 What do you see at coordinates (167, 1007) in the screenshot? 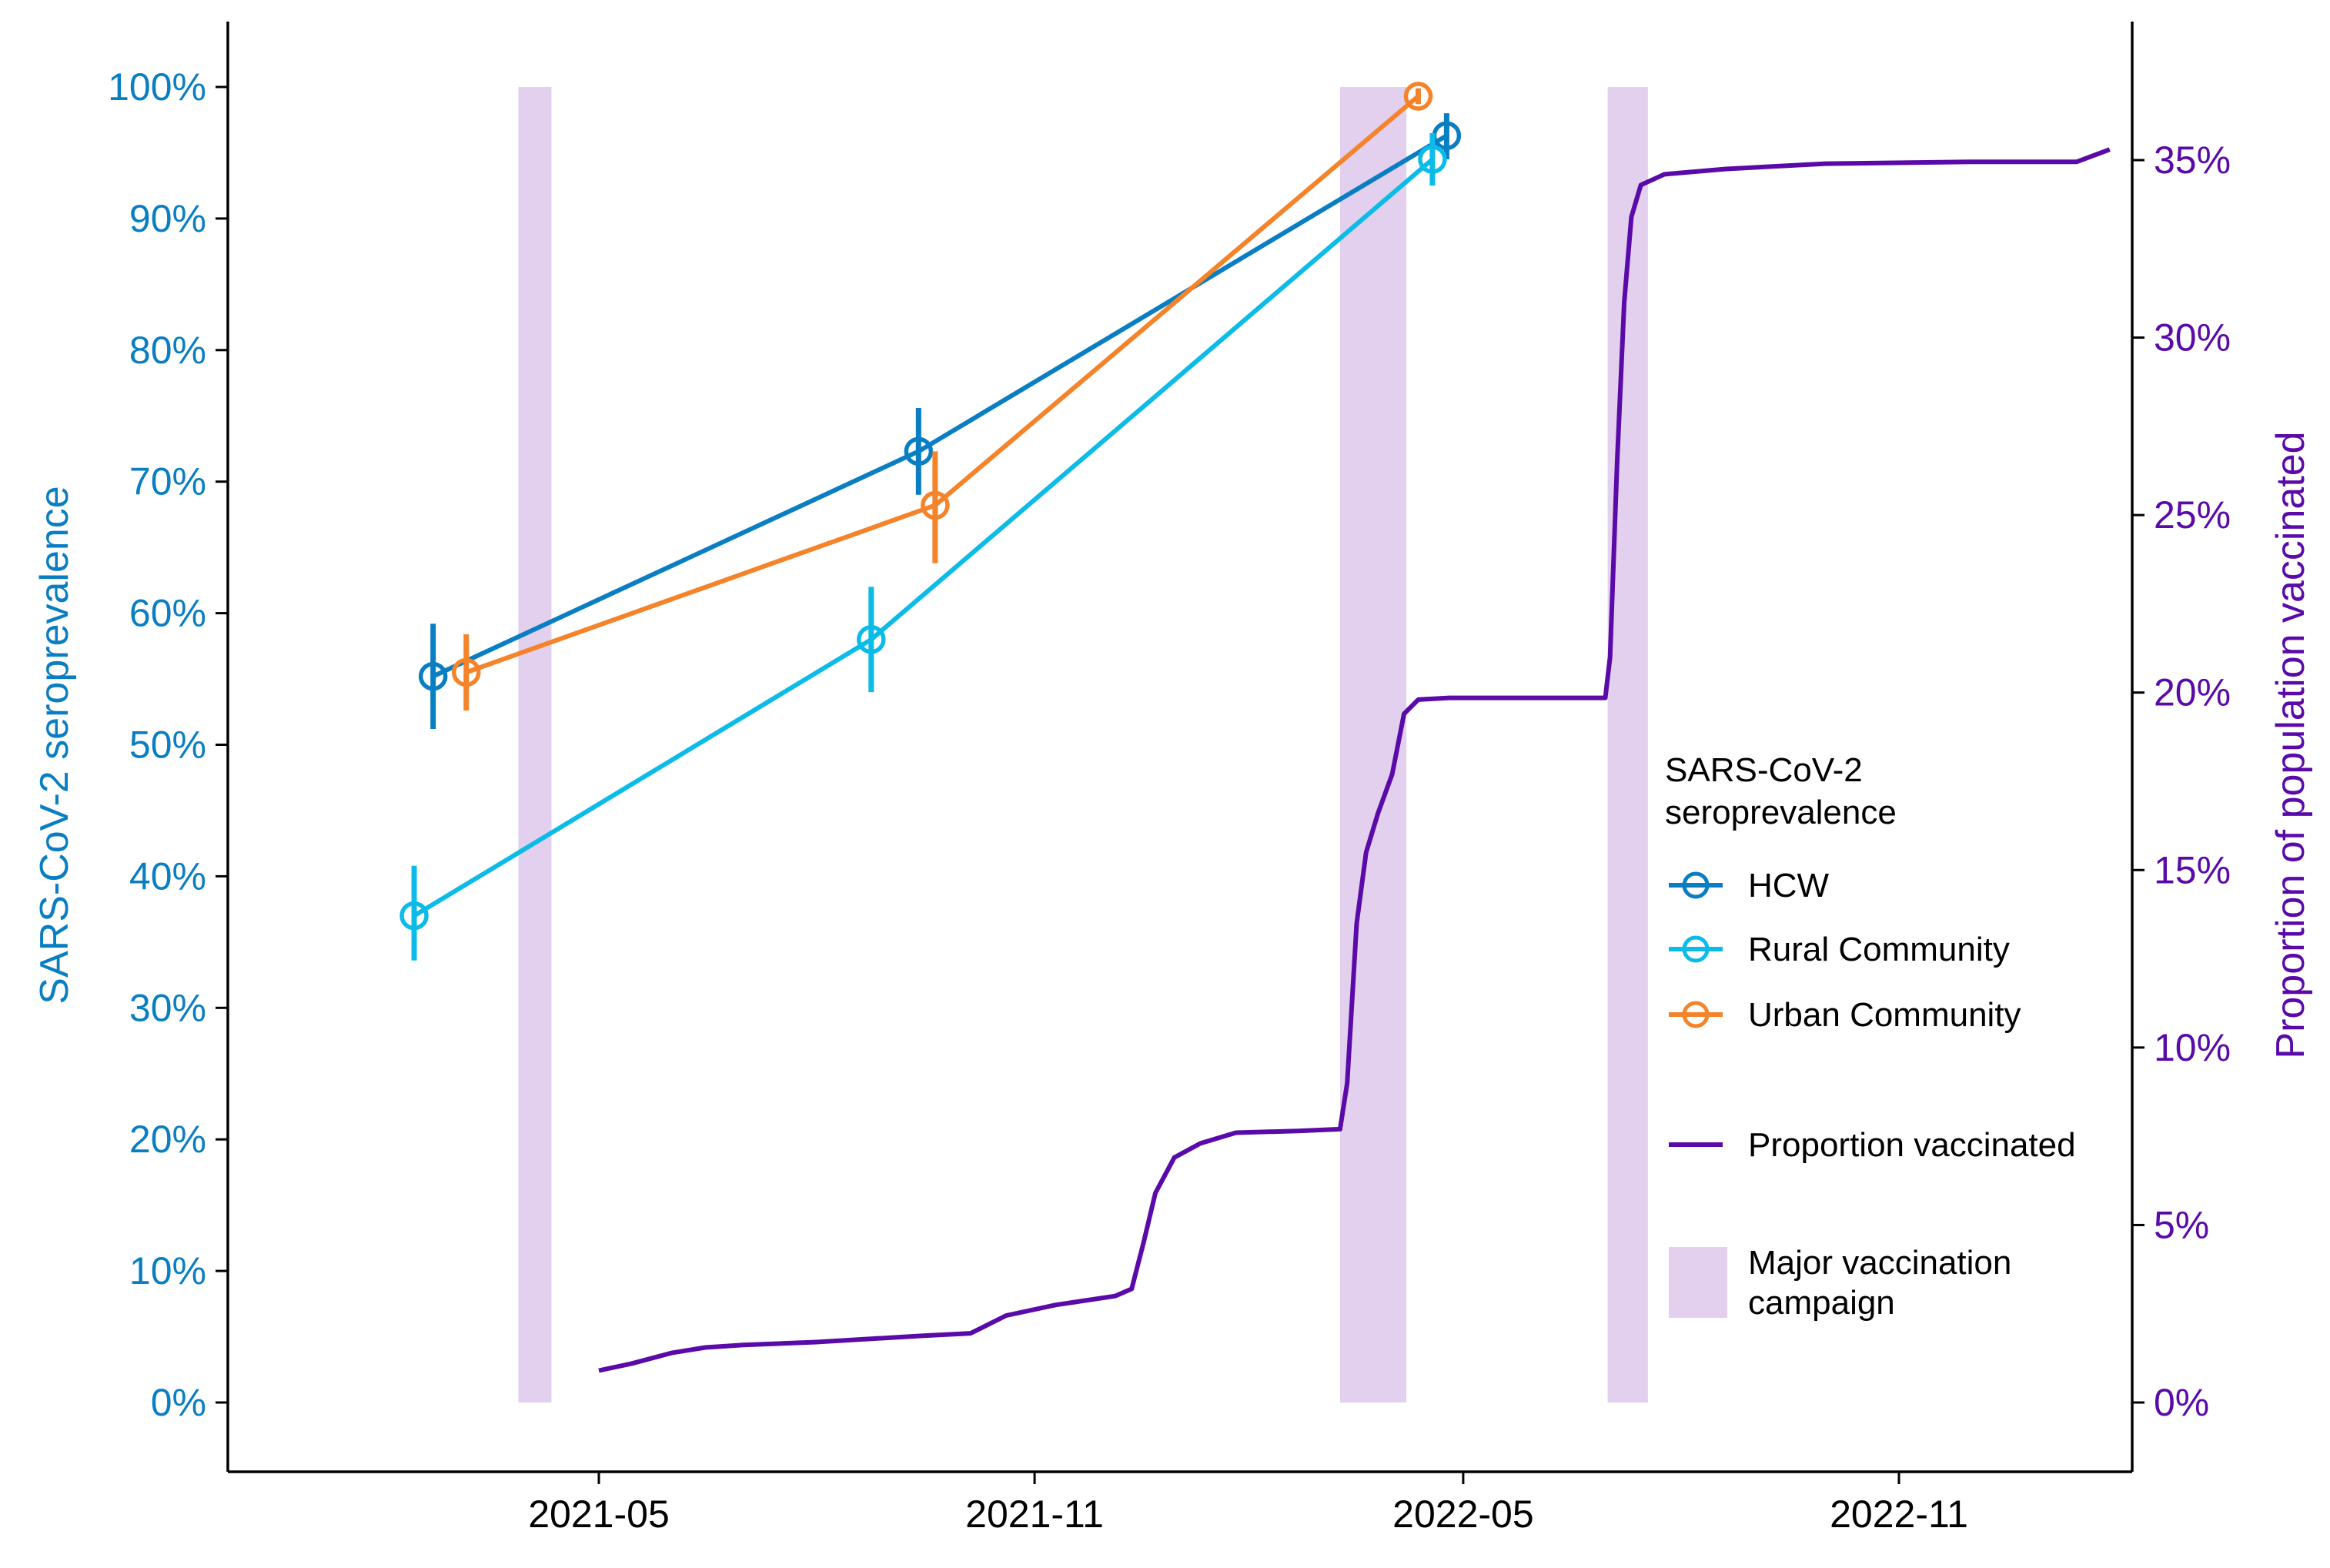
I see `left-tick-label: 30%` at bounding box center [167, 1007].